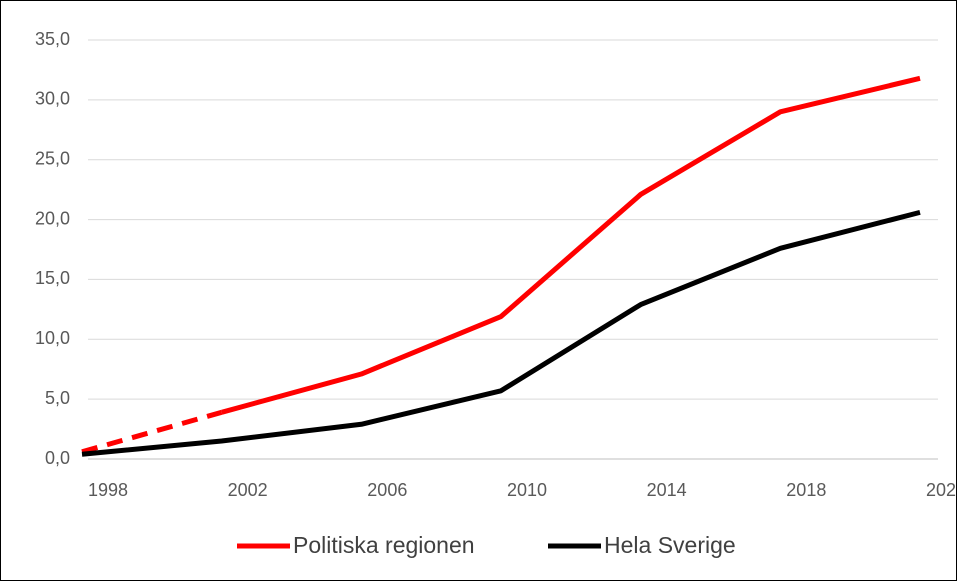 The height and width of the screenshot is (581, 957). What do you see at coordinates (941, 490) in the screenshot?
I see `x-tick-label: 2022` at bounding box center [941, 490].